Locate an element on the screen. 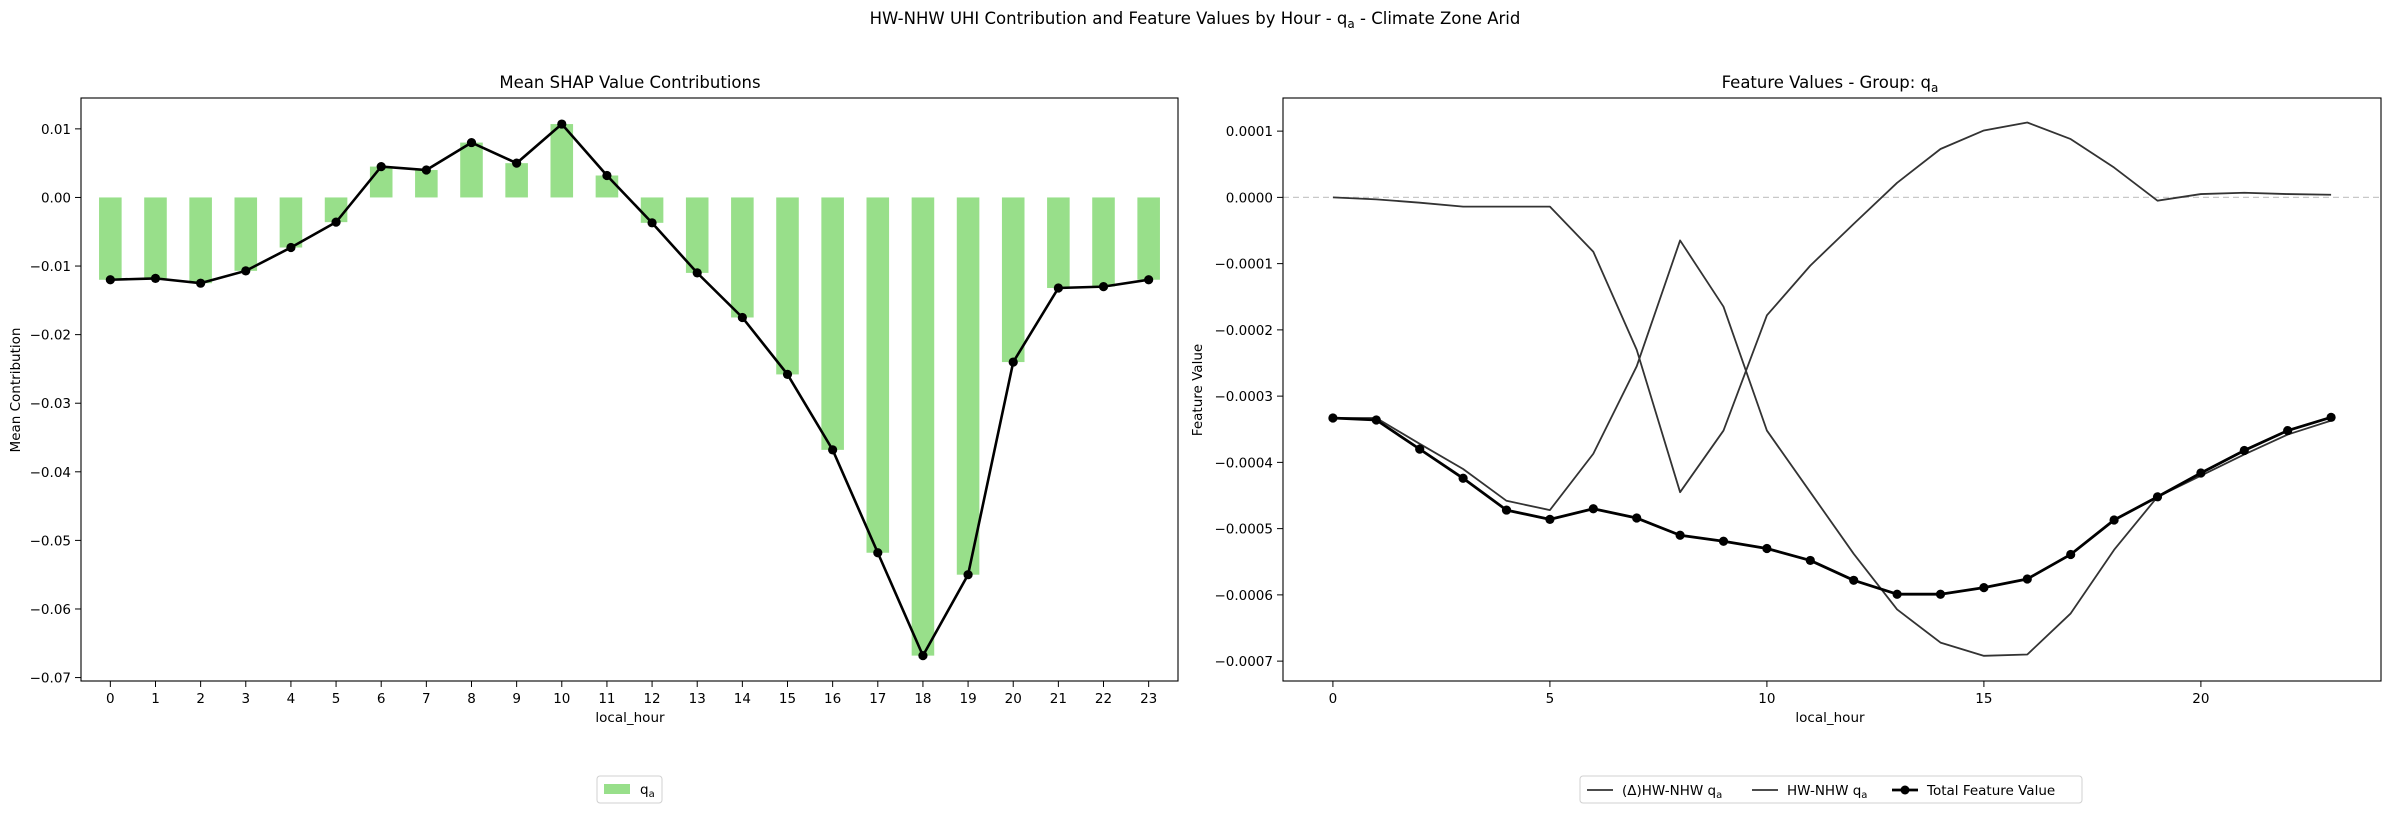 This screenshot has height=816, width=2390. legend-delta-label: (Δ)HW-NHW qa is located at coordinates (1672, 792).